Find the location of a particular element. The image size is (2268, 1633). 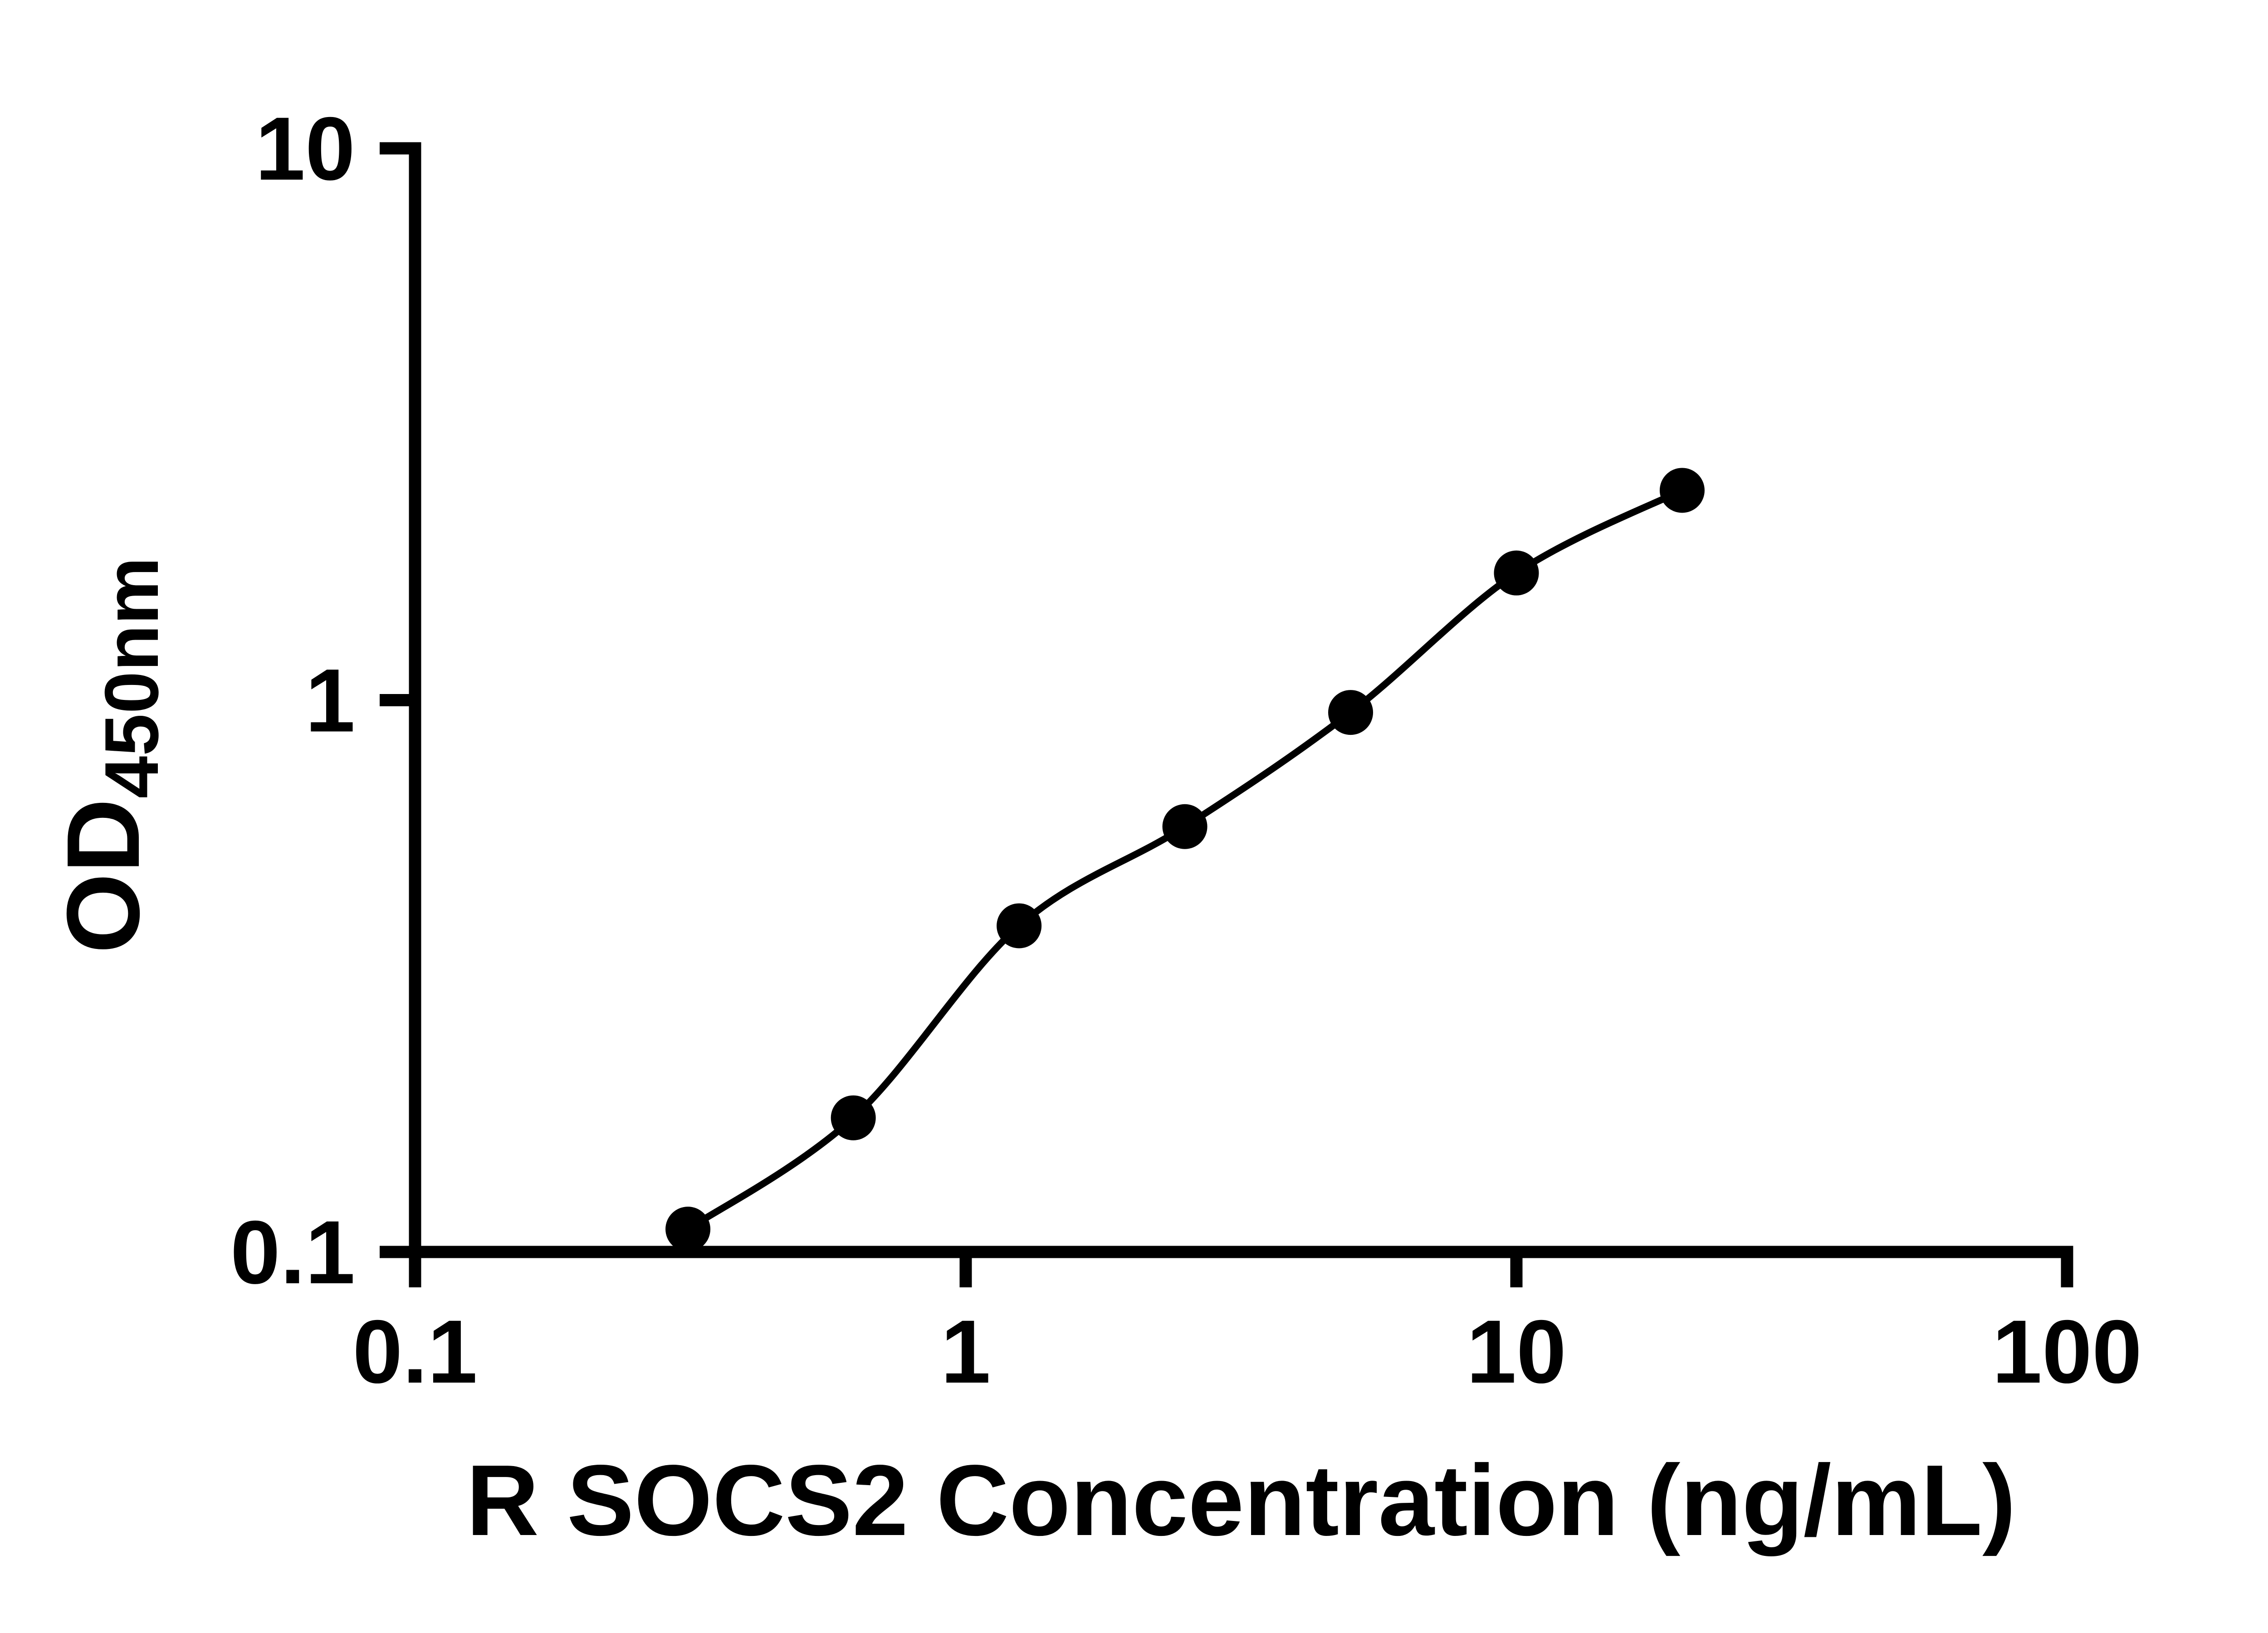

y-tick-label: 0.1 is located at coordinates (292, 1252).